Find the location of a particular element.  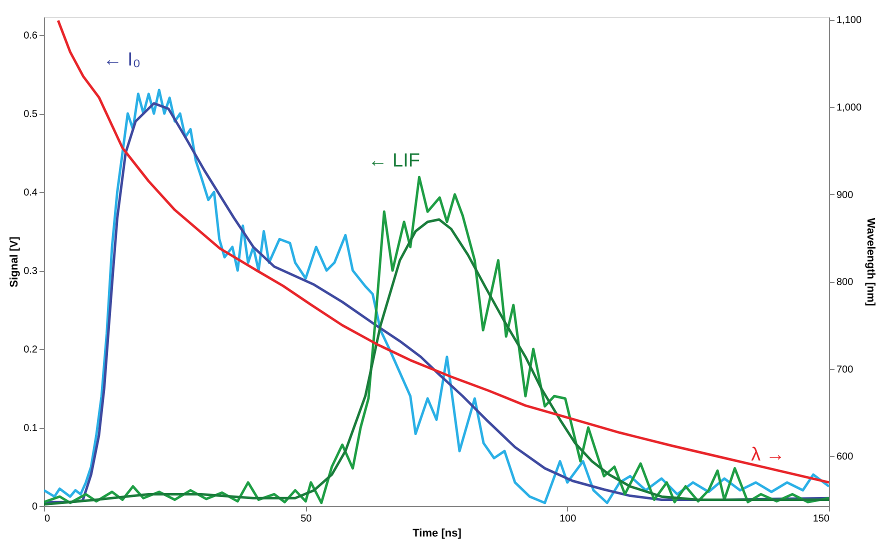

y-tick-label: 0.1 is located at coordinates (31, 428).